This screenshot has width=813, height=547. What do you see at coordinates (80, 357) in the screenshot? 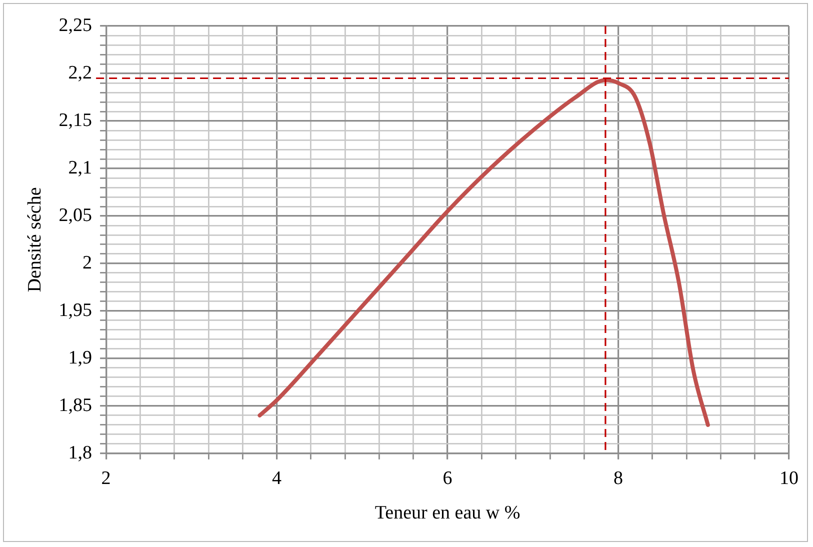
I see `y-tick-label: 1,9` at bounding box center [80, 357].